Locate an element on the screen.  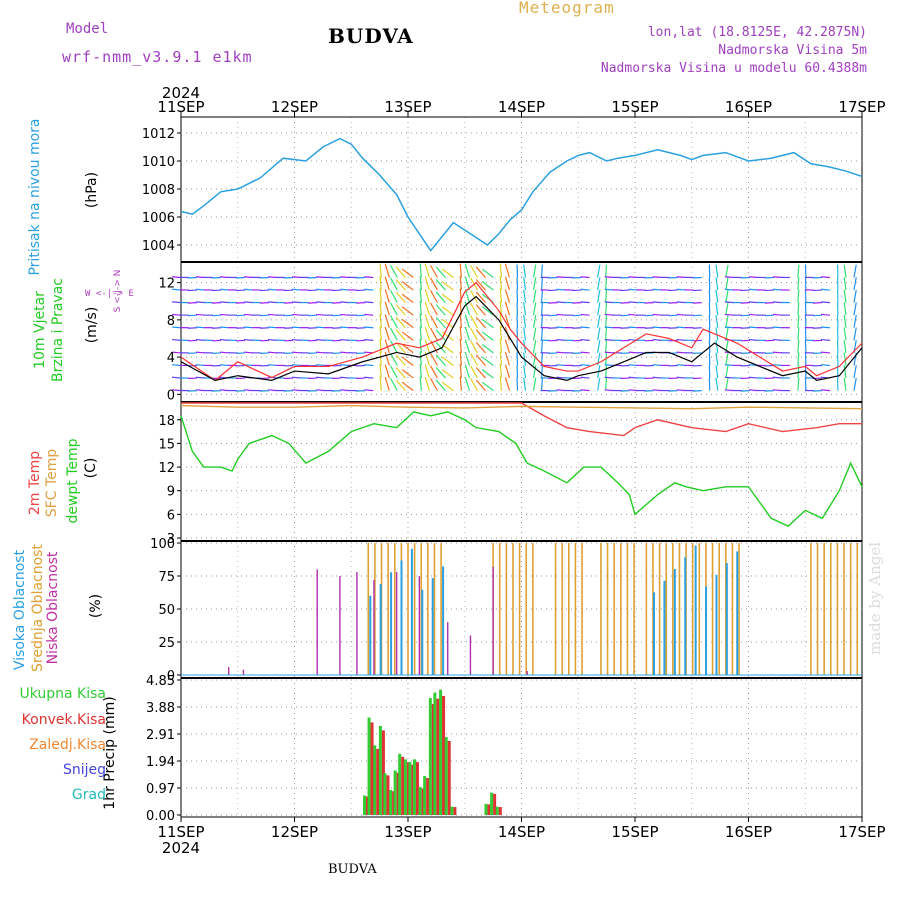
wind-gust-line is located at coordinates (521, 331).